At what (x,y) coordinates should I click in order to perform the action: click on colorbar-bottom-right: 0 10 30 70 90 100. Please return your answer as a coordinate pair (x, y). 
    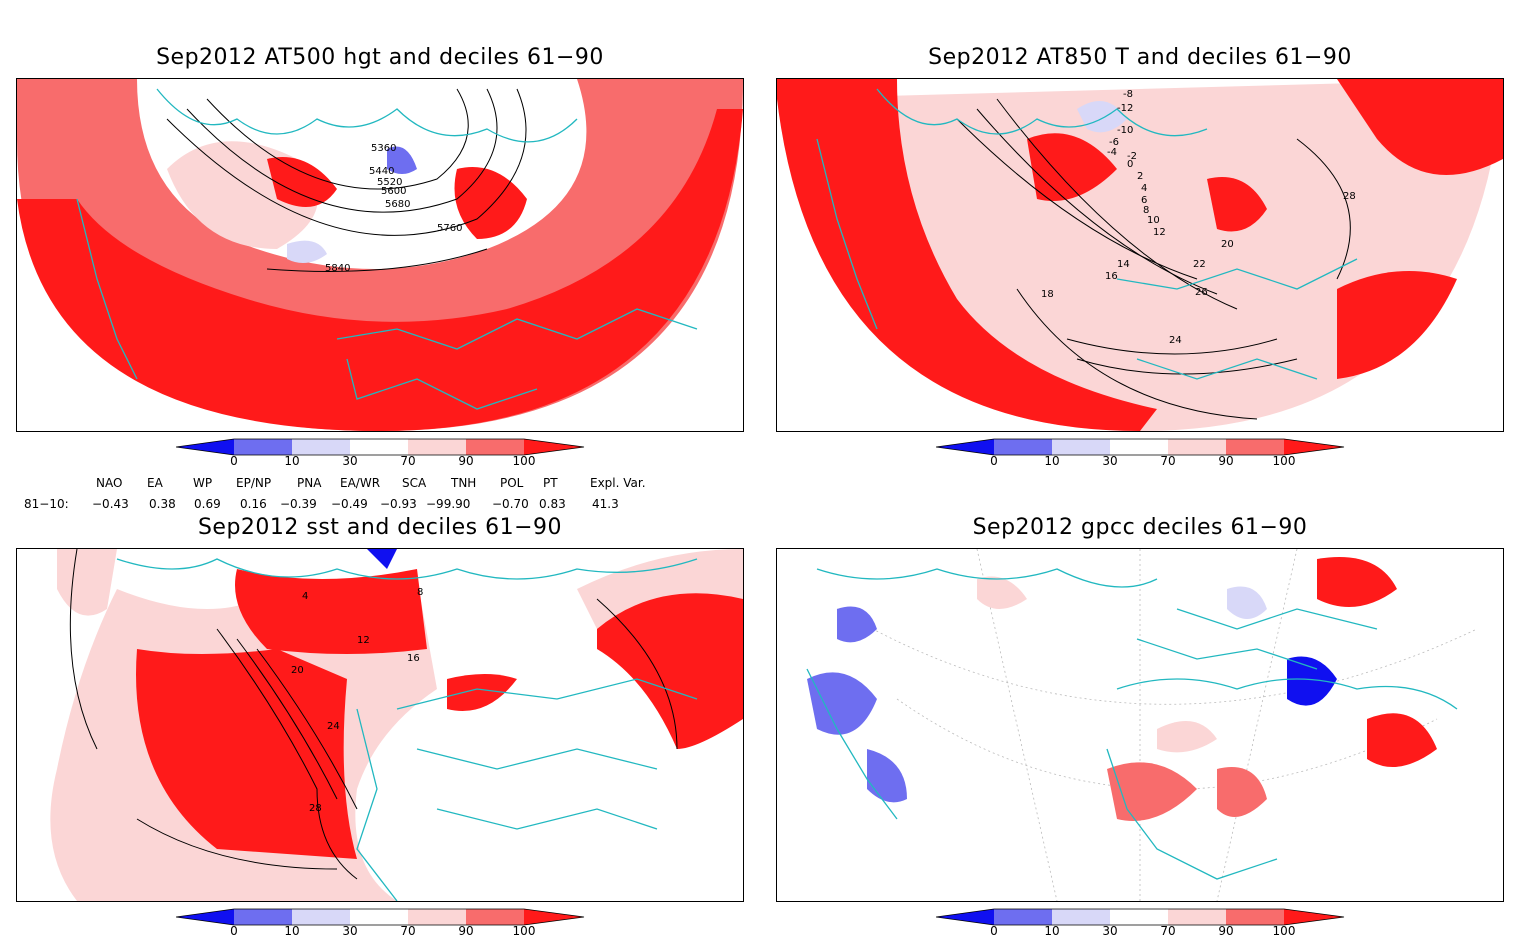
    Looking at the image, I should click on (1140, 924).